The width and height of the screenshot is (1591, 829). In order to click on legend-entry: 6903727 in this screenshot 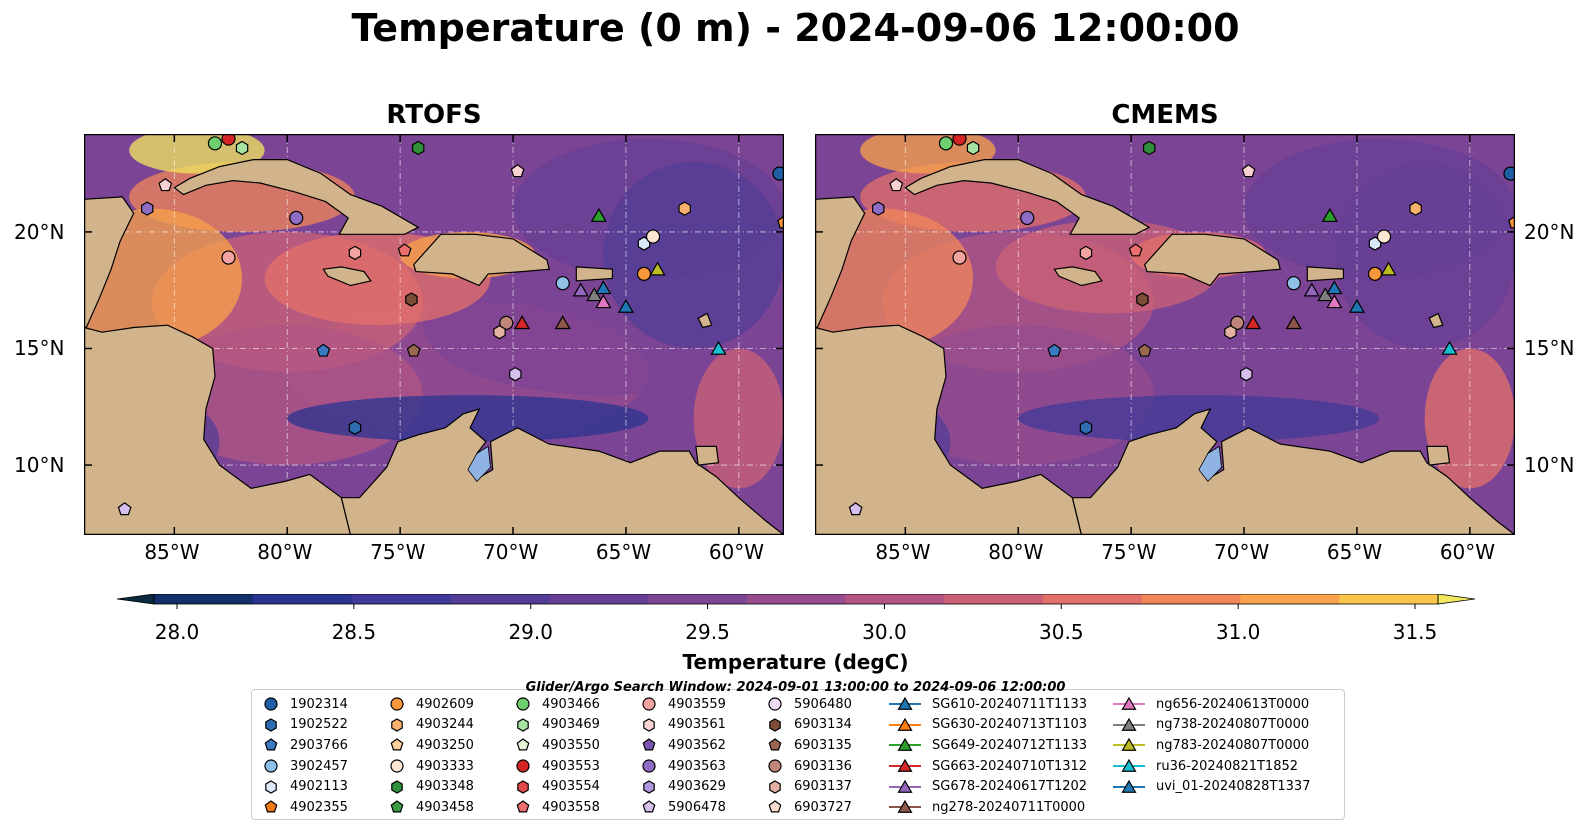, I will do `click(809, 807)`.